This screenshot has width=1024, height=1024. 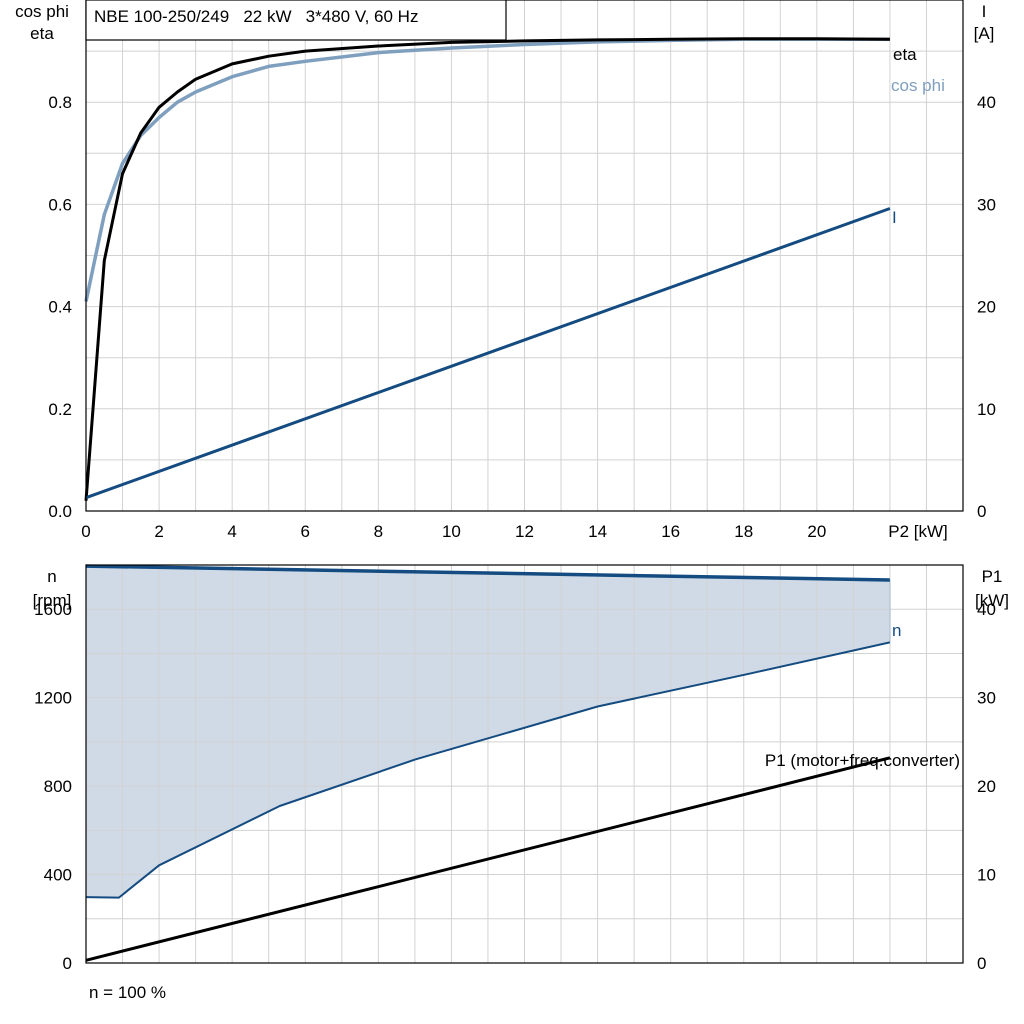 What do you see at coordinates (670, 531) in the screenshot?
I see `x-tick-label: 16` at bounding box center [670, 531].